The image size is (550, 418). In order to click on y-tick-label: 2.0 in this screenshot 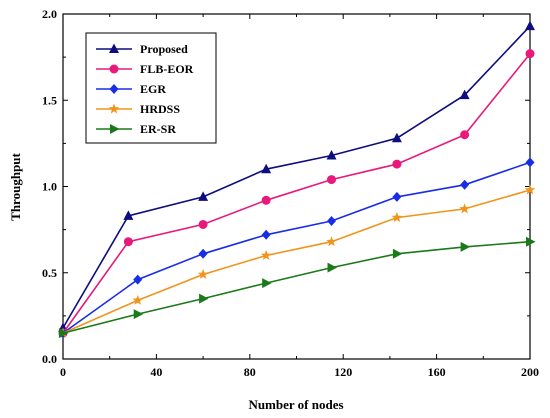, I will do `click(49, 14)`.